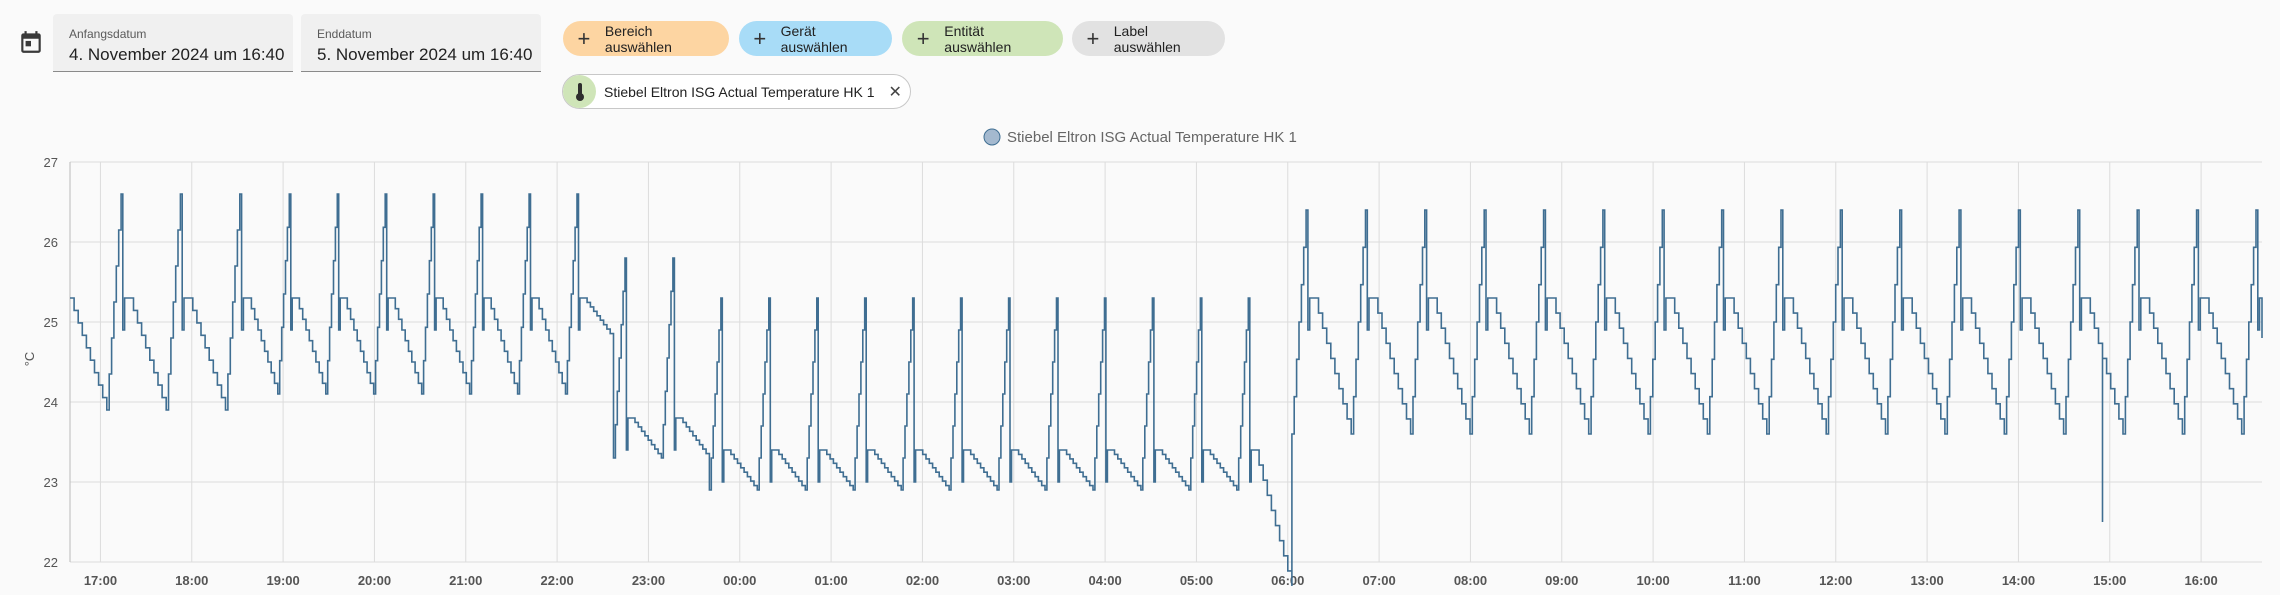 The width and height of the screenshot is (2280, 595). Describe the element at coordinates (374, 580) in the screenshot. I see `x-tick-label: 20:00` at that location.